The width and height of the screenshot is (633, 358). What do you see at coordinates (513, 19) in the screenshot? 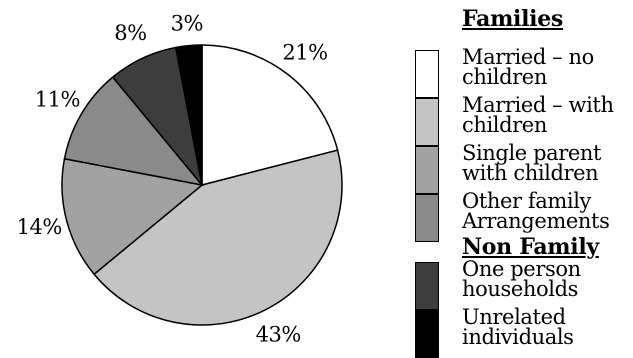
I see `legend-heading-families: Families` at bounding box center [513, 19].